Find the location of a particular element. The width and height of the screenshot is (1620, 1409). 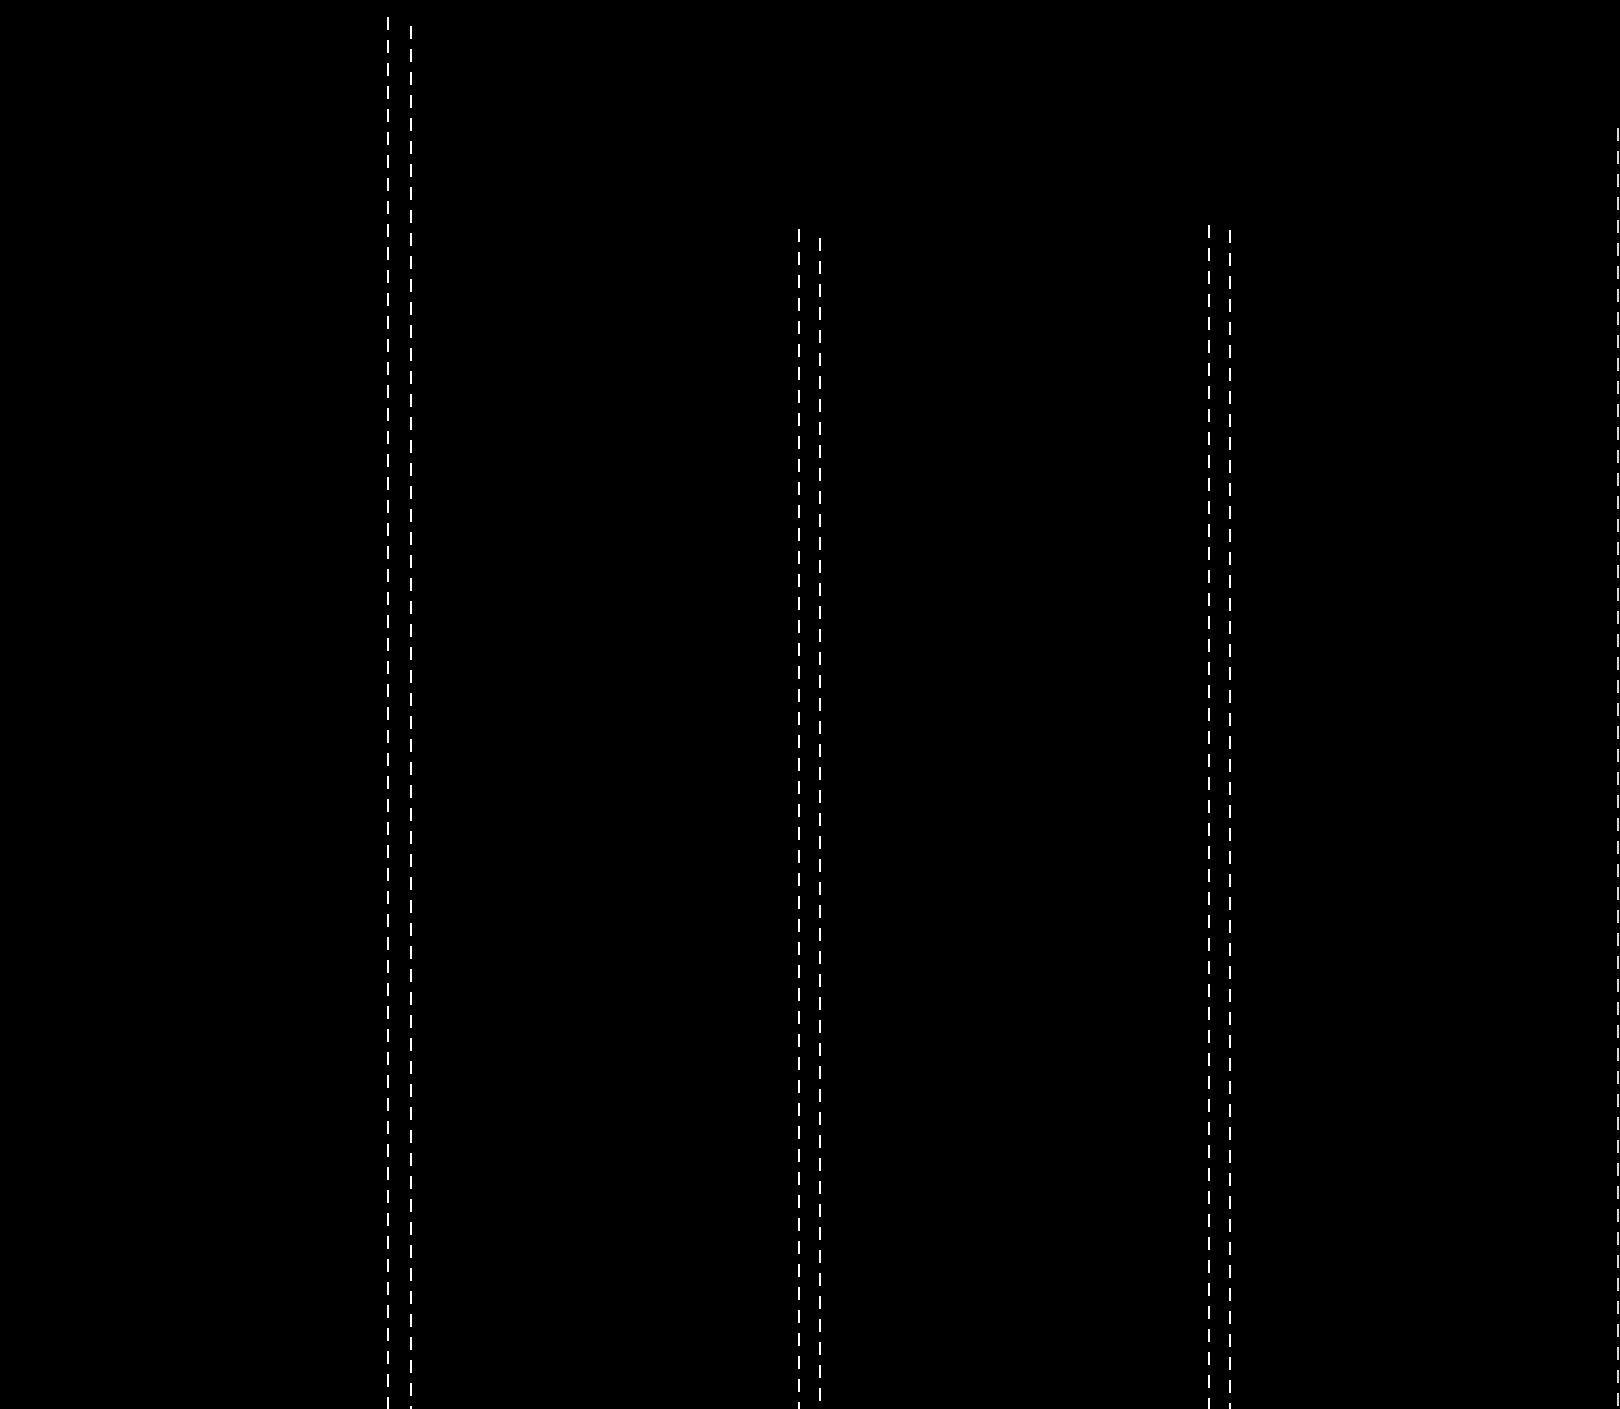

vertical-rule-4a is located at coordinates (1618, 768).